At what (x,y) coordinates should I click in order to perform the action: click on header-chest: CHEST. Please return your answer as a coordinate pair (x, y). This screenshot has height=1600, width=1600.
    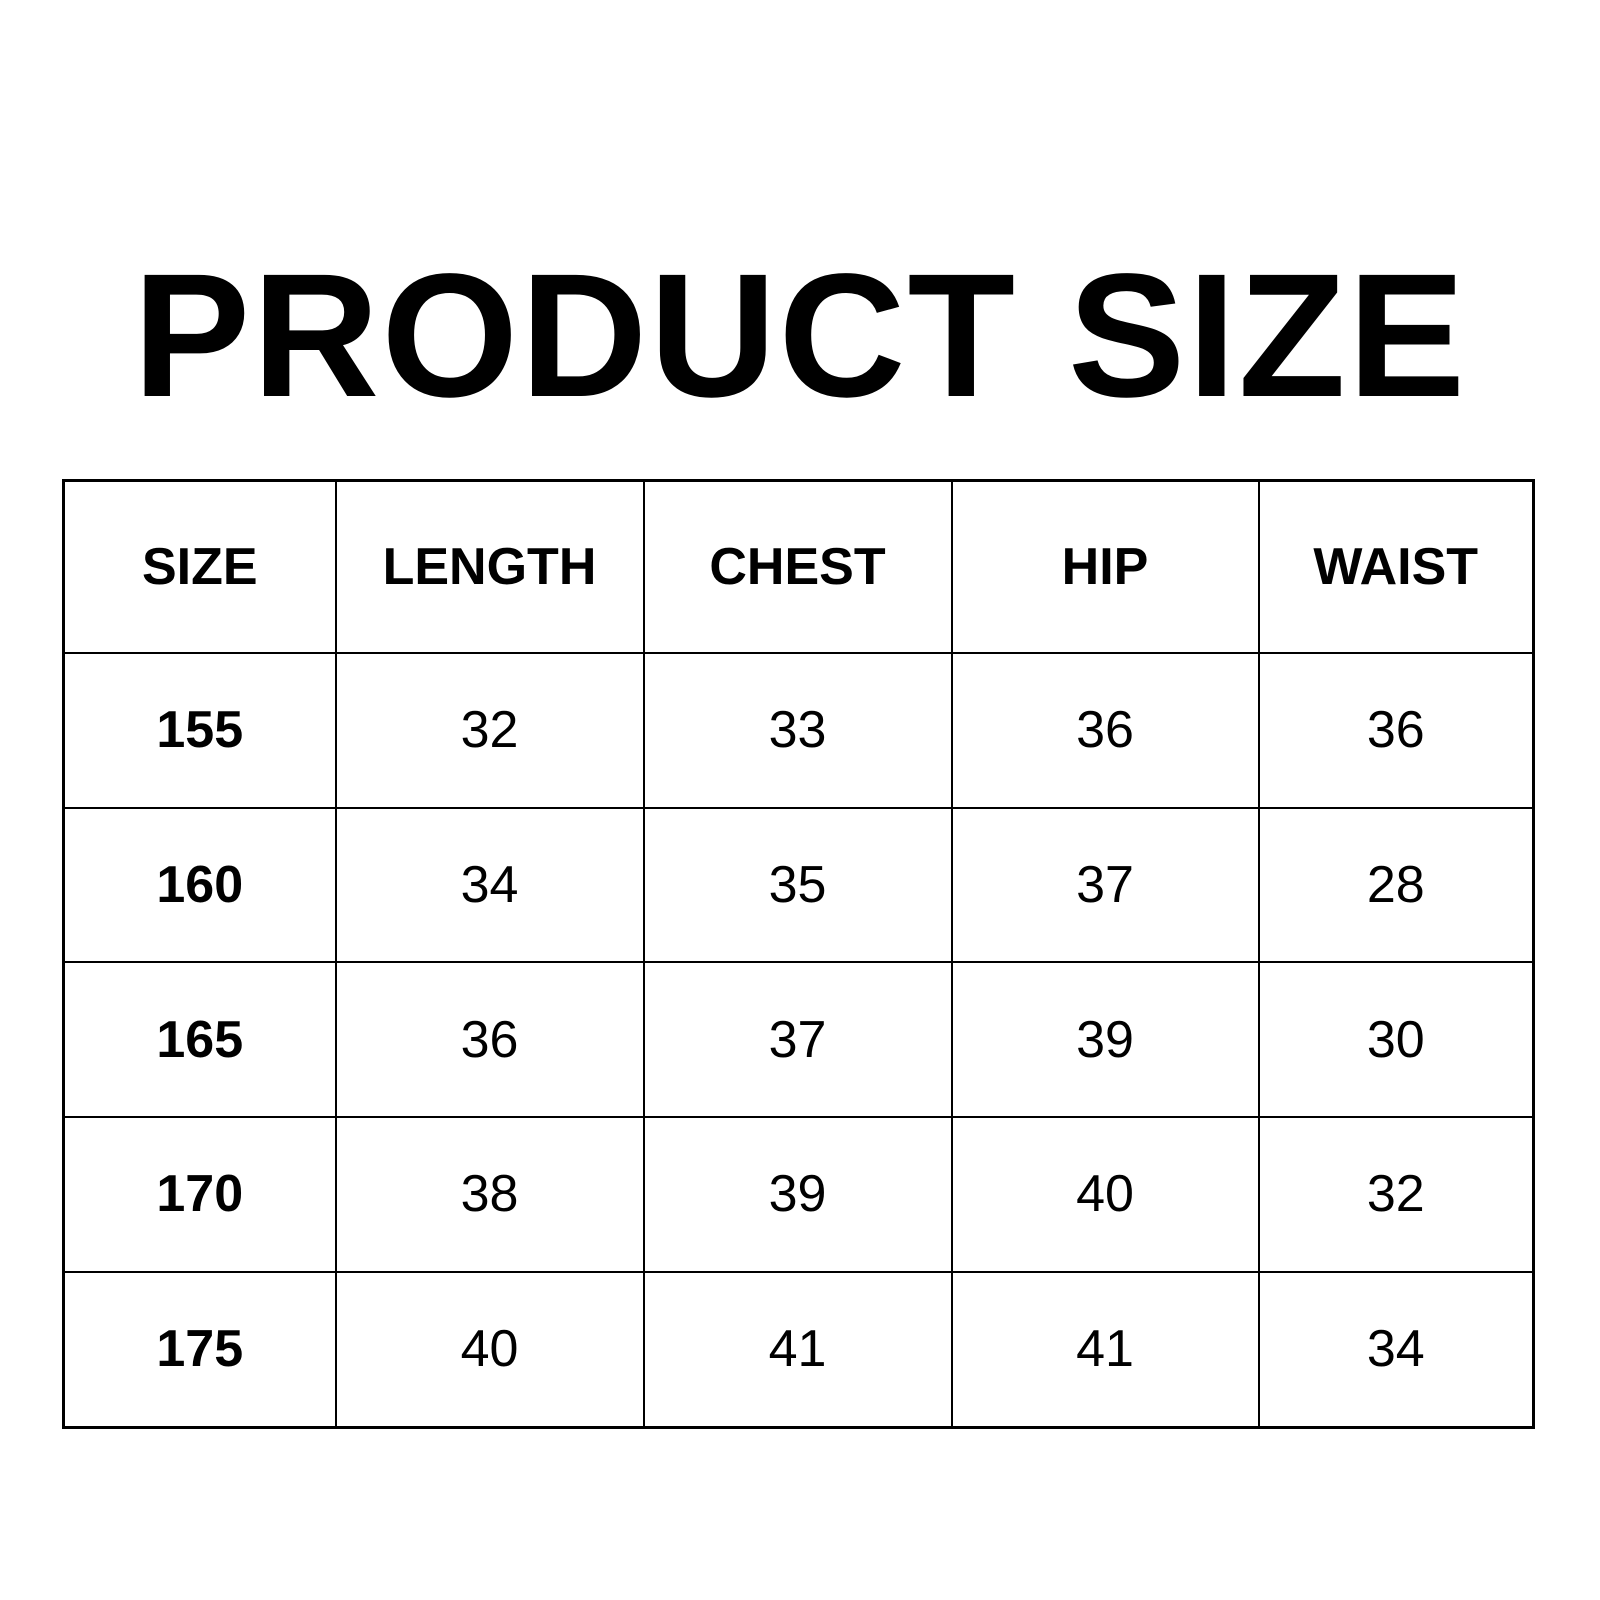
    Looking at the image, I should click on (797, 566).